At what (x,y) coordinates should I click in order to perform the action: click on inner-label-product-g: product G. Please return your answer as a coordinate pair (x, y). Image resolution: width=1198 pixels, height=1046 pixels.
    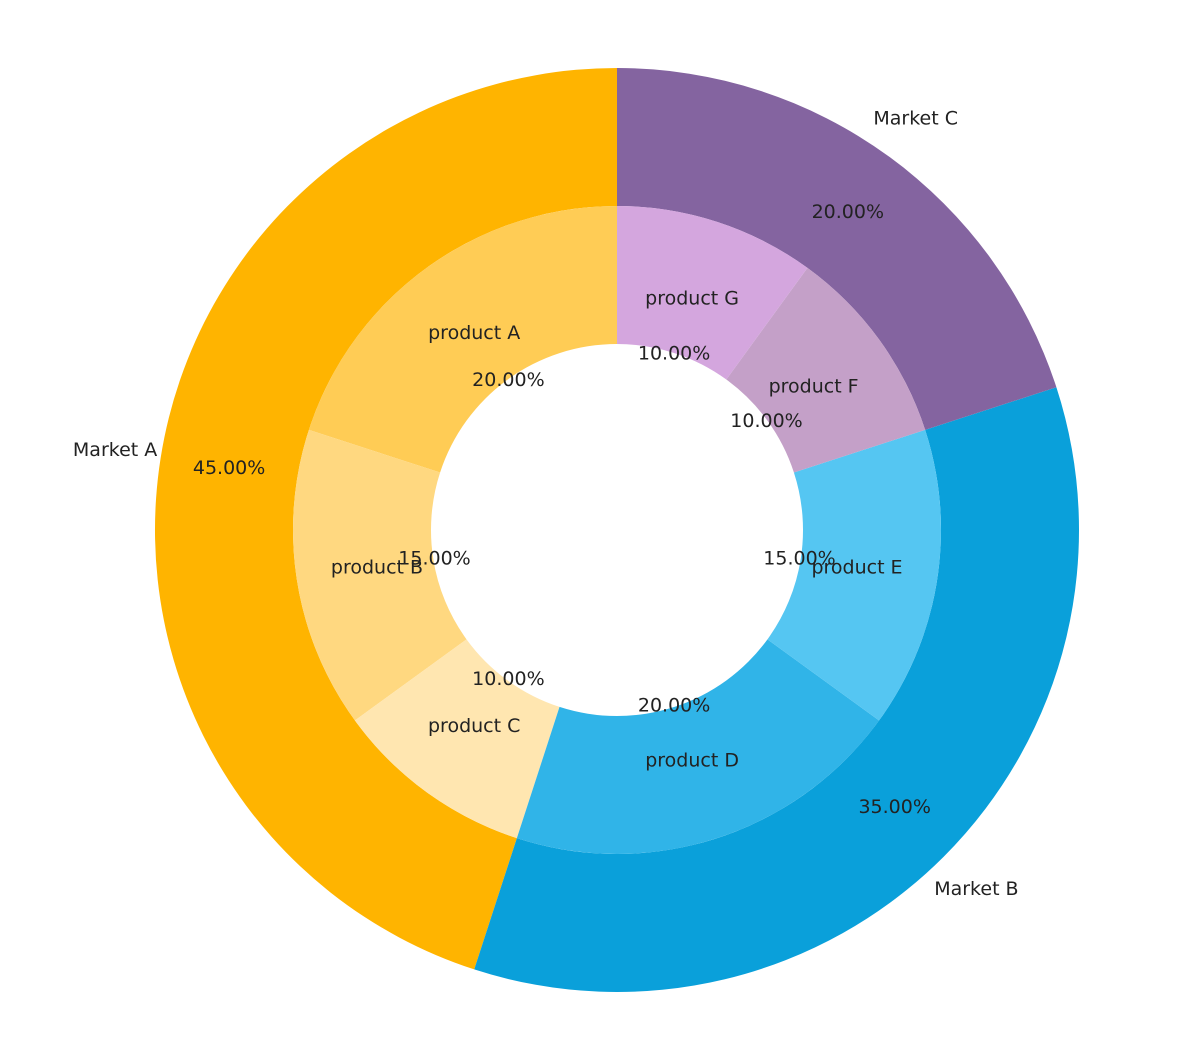
    Looking at the image, I should click on (692, 298).